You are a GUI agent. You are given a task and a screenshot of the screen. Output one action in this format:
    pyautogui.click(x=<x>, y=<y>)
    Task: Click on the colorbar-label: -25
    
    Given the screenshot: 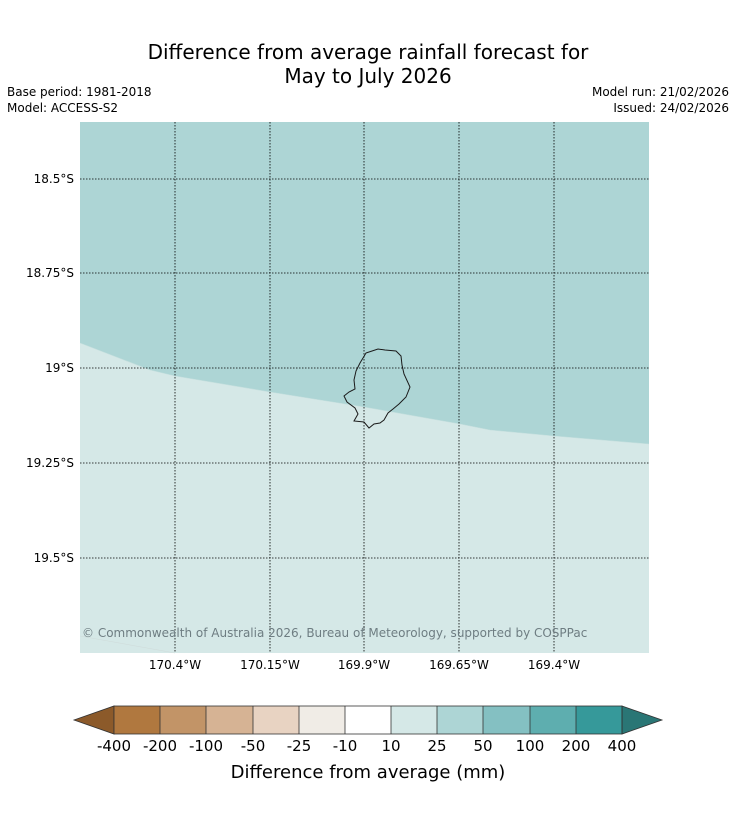 What is the action you would take?
    pyautogui.click(x=299, y=746)
    